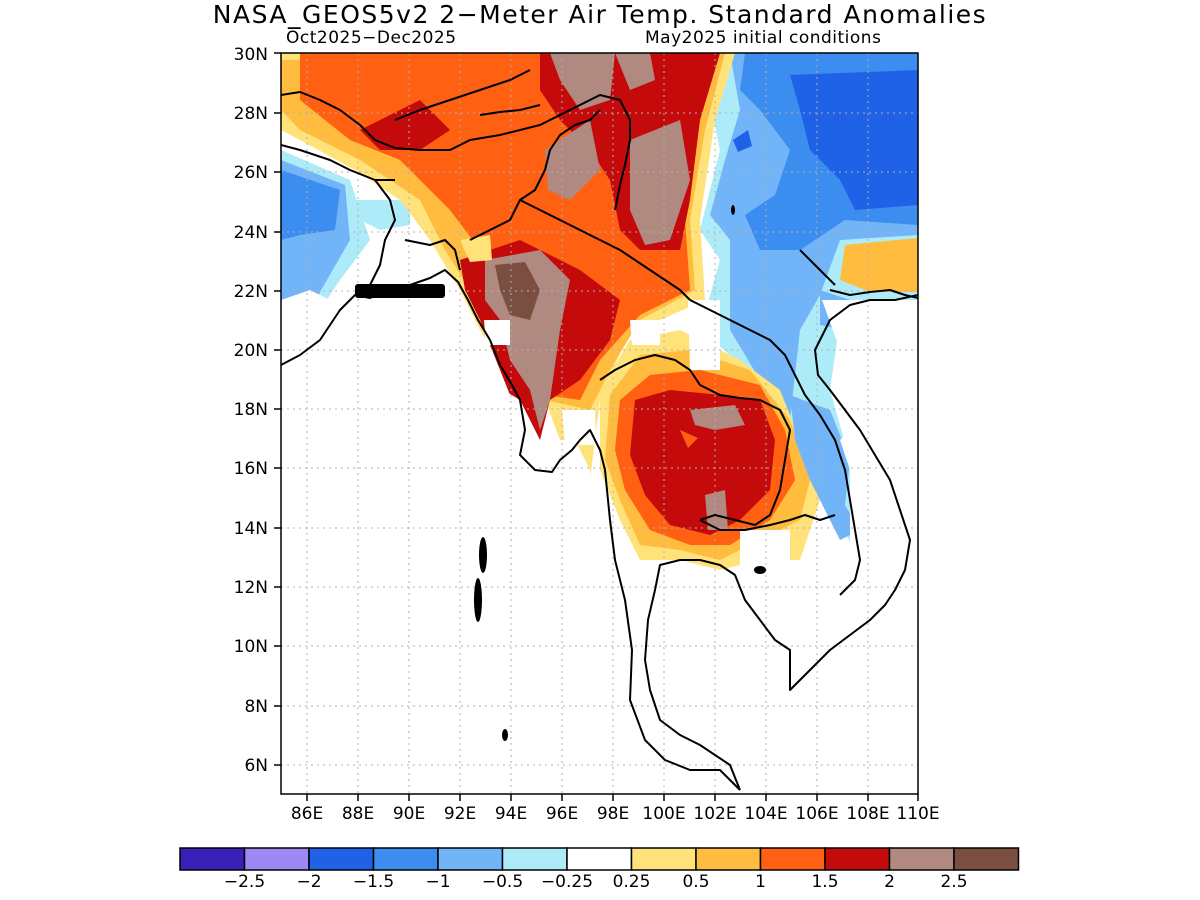 The image size is (1200, 900). What do you see at coordinates (781, 542) in the screenshot?
I see `gulf-of-thailand-coast` at bounding box center [781, 542].